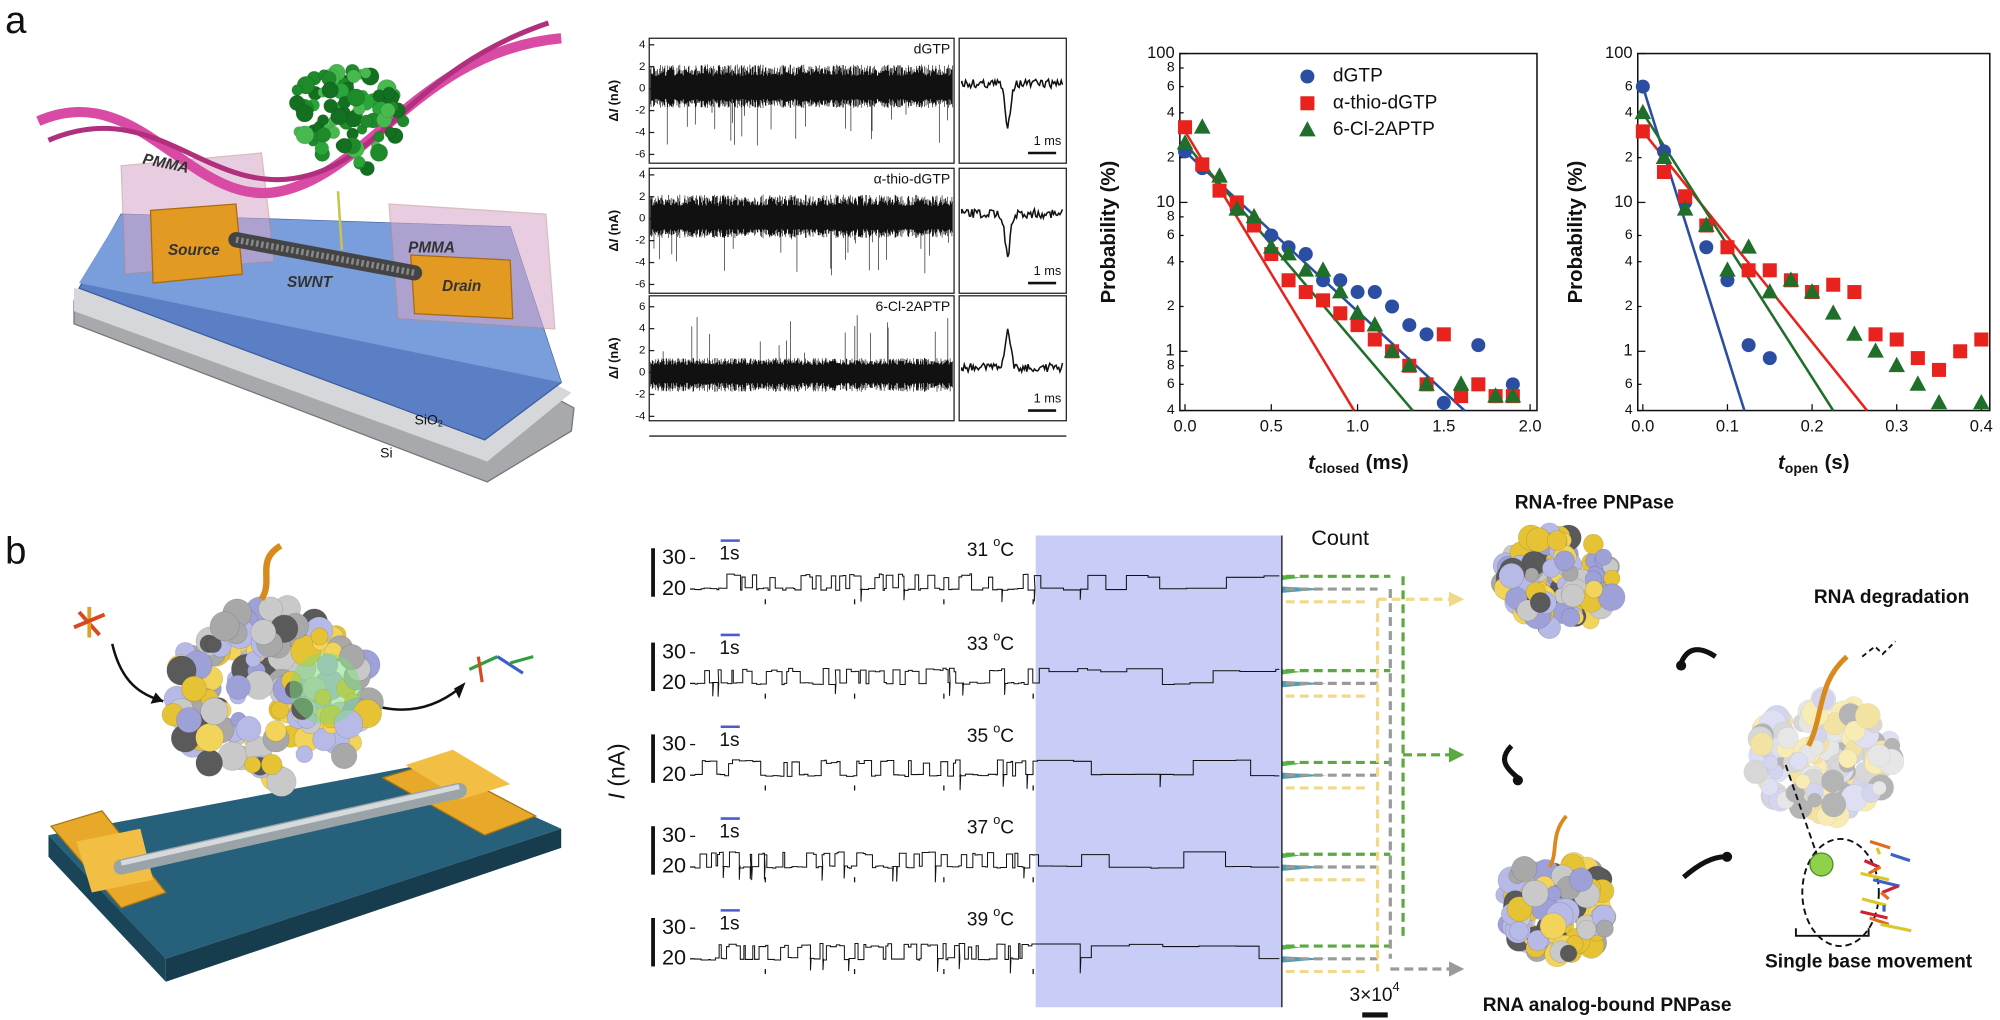 The height and width of the screenshot is (1020, 2000). What do you see at coordinates (1171, 67) in the screenshot?
I see `y-tick-label: 8` at bounding box center [1171, 67].